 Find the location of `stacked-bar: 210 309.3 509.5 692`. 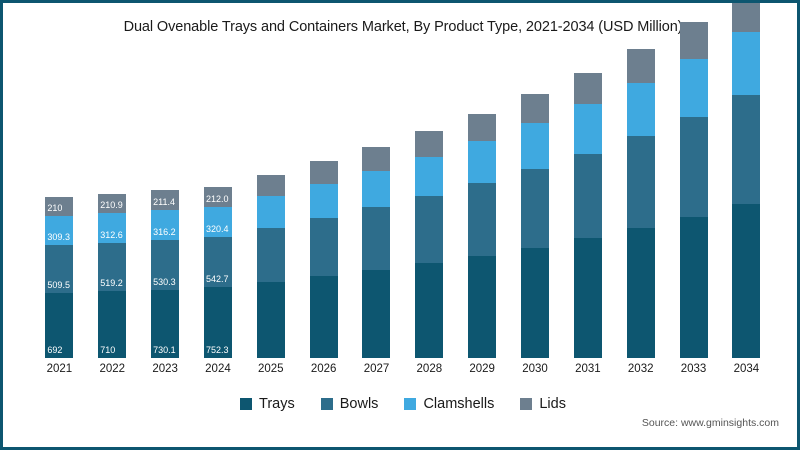

stacked-bar: 210 309.3 509.5 692 is located at coordinates (59, 277).